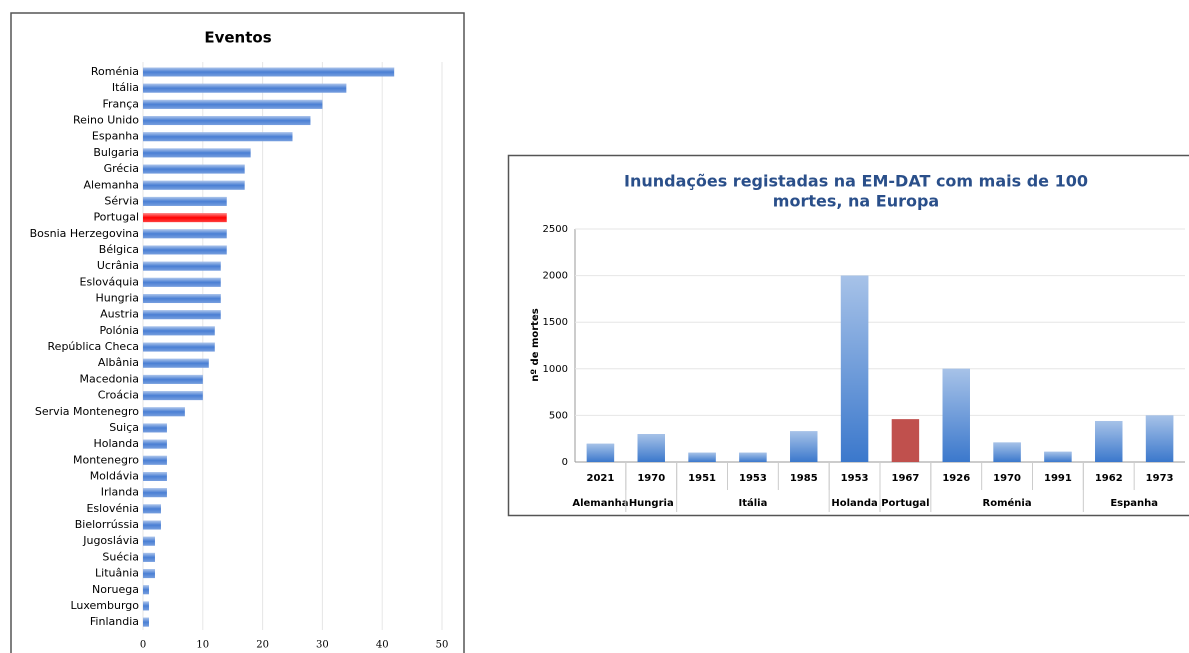 The width and height of the screenshot is (1189, 653). I want to click on y-tick-label: Portugal, so click(116, 217).